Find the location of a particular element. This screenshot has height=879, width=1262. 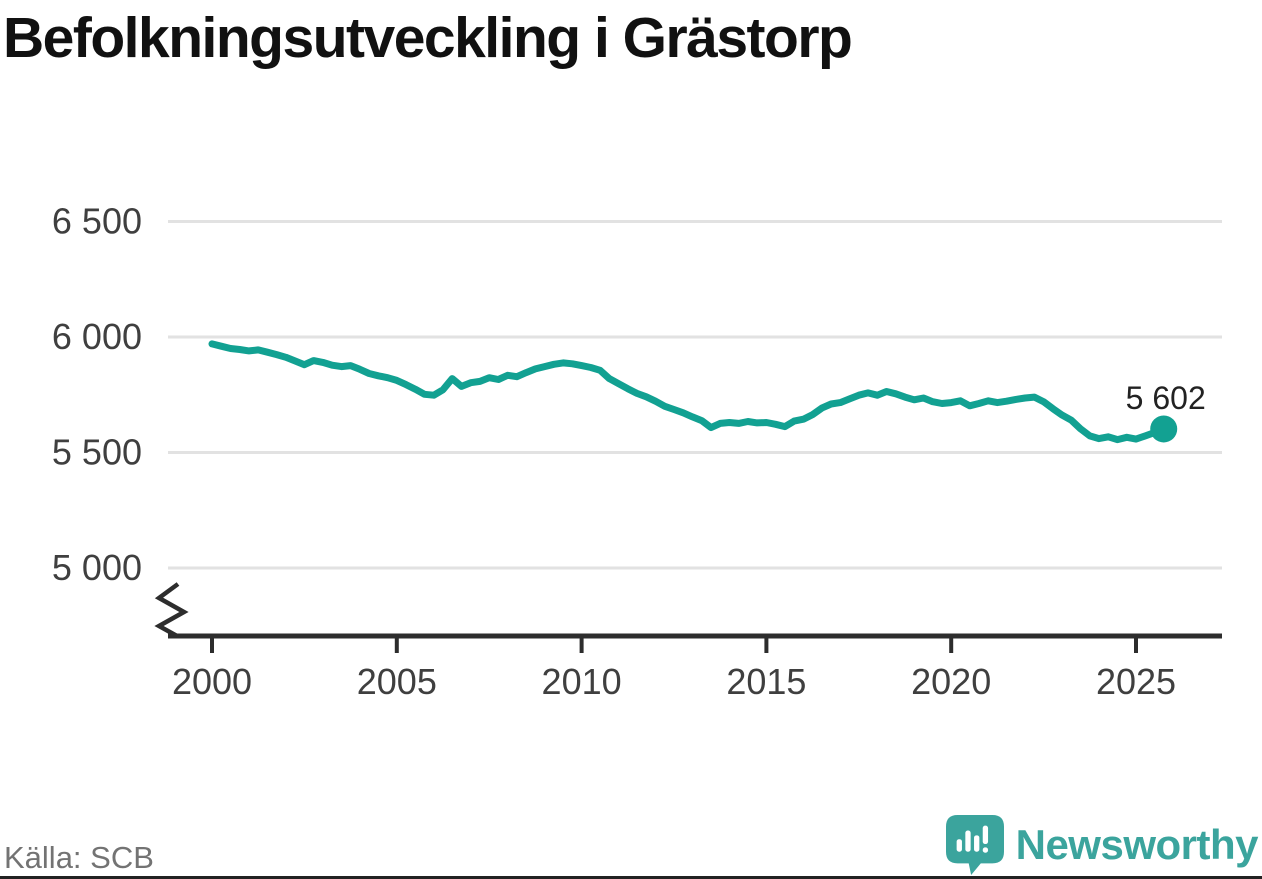

x-tick-label: 2025 is located at coordinates (1136, 681).